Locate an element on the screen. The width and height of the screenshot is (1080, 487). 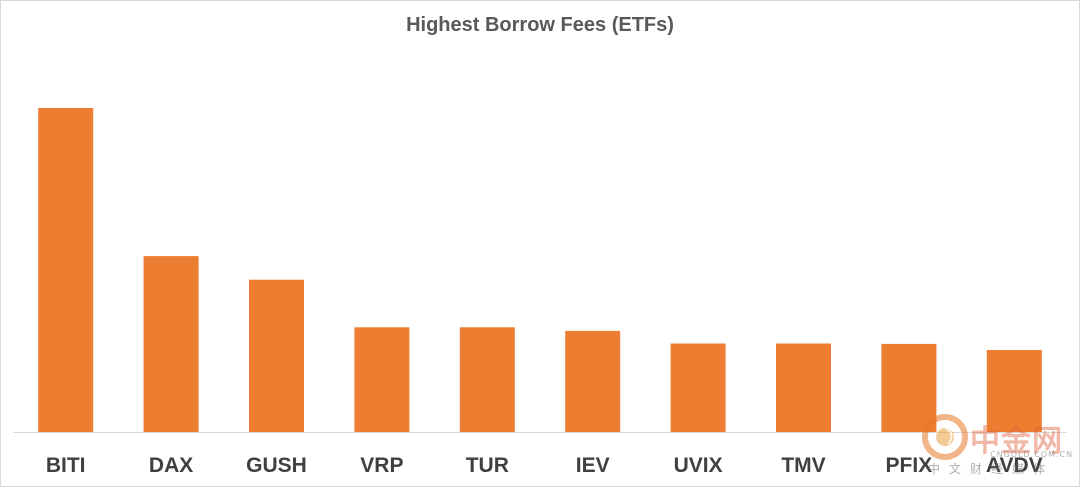
chart-title: Highest Borrow Fees (ETFs) is located at coordinates (540, 25).